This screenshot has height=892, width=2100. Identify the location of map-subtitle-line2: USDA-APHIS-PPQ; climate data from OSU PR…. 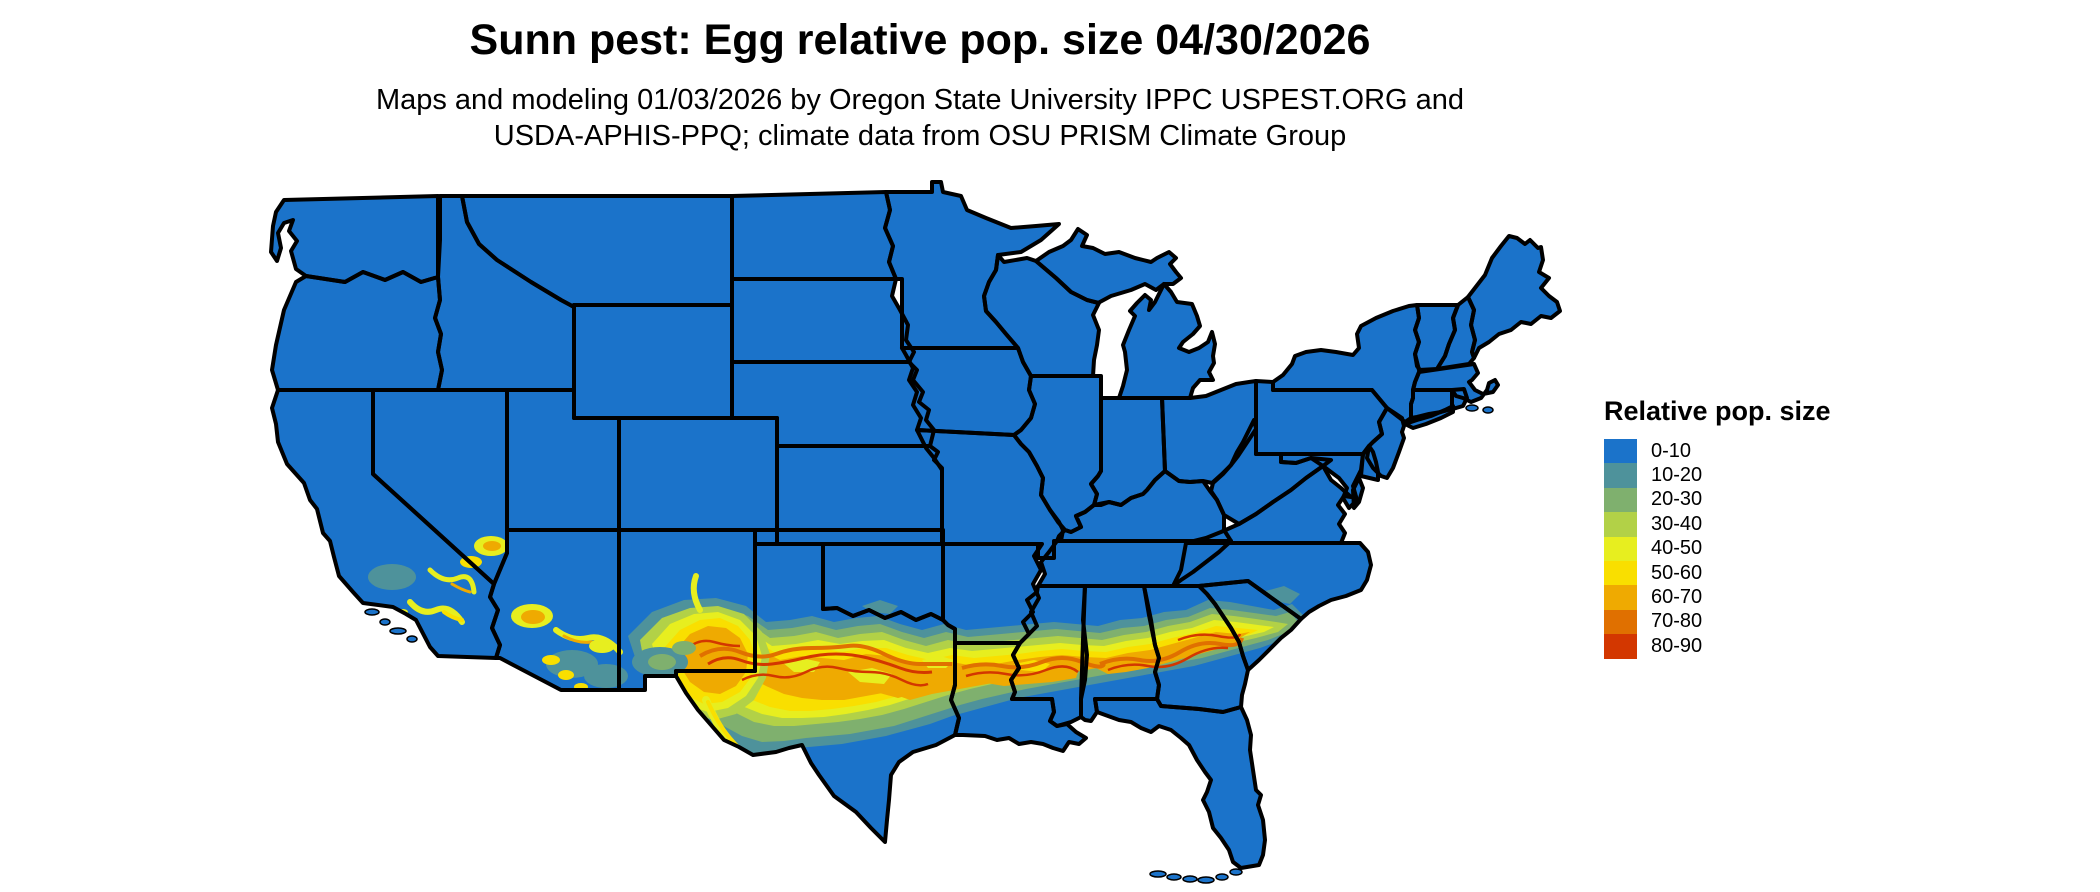
(920, 136).